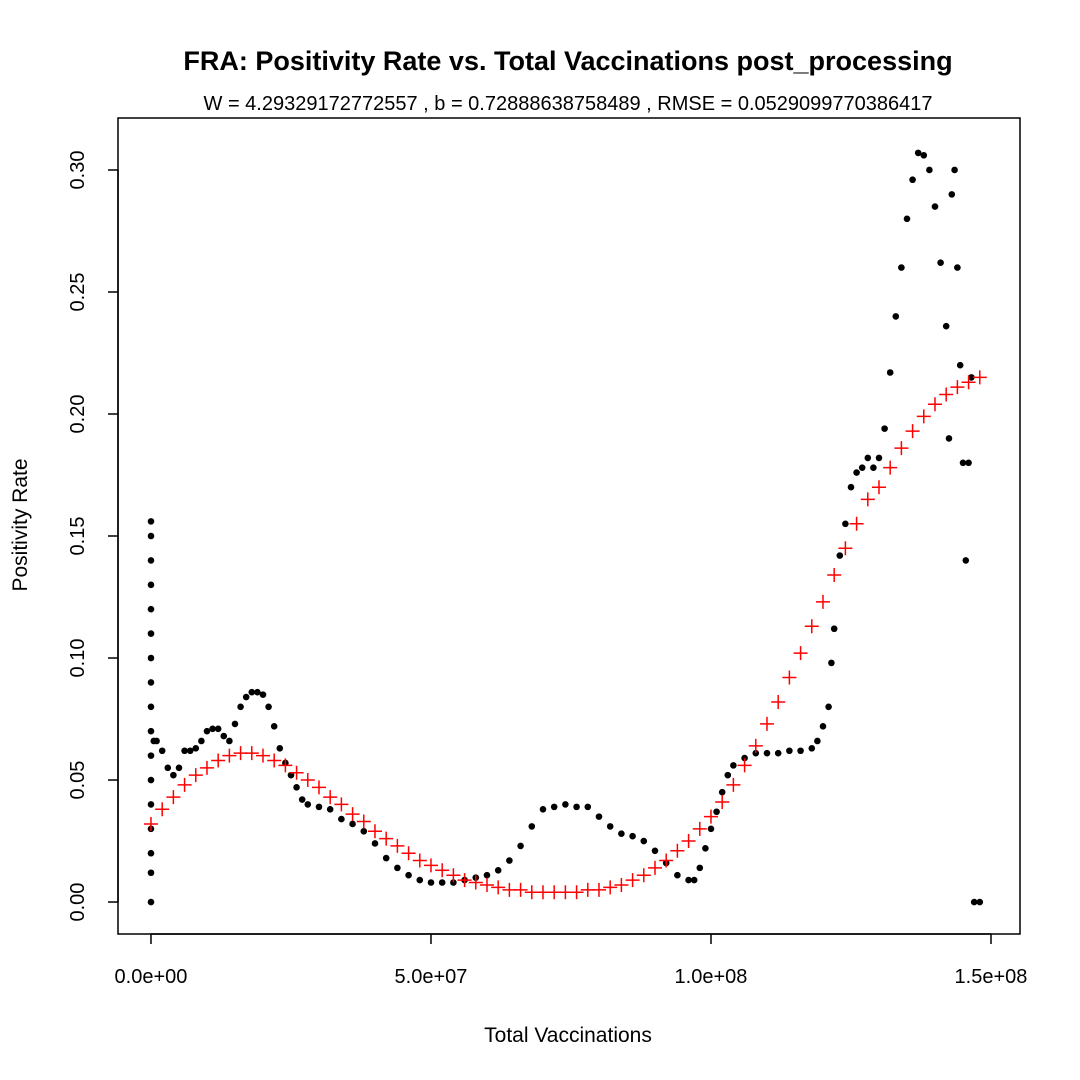 This screenshot has height=1080, width=1080. I want to click on y-tick-label: 0.30, so click(78, 170).